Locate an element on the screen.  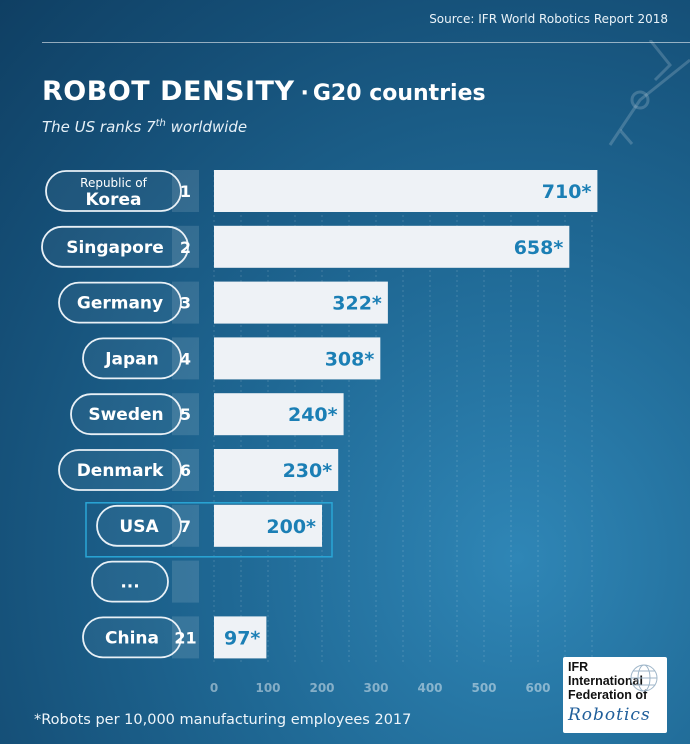
bar-value-label: 308* is located at coordinates (350, 359).